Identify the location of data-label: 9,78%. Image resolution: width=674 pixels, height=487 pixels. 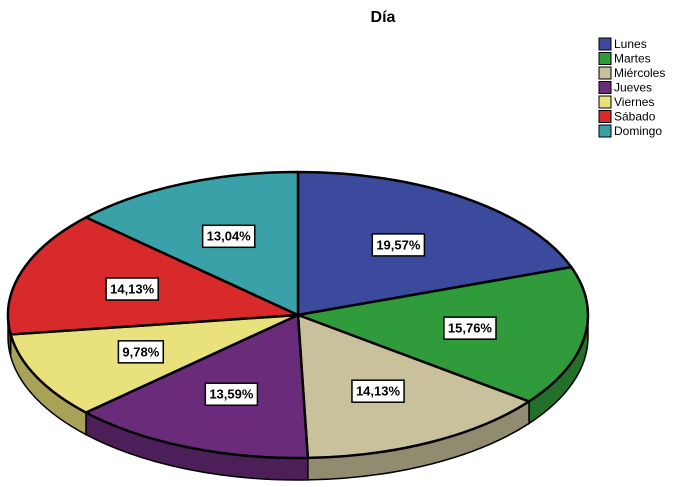
(140, 351).